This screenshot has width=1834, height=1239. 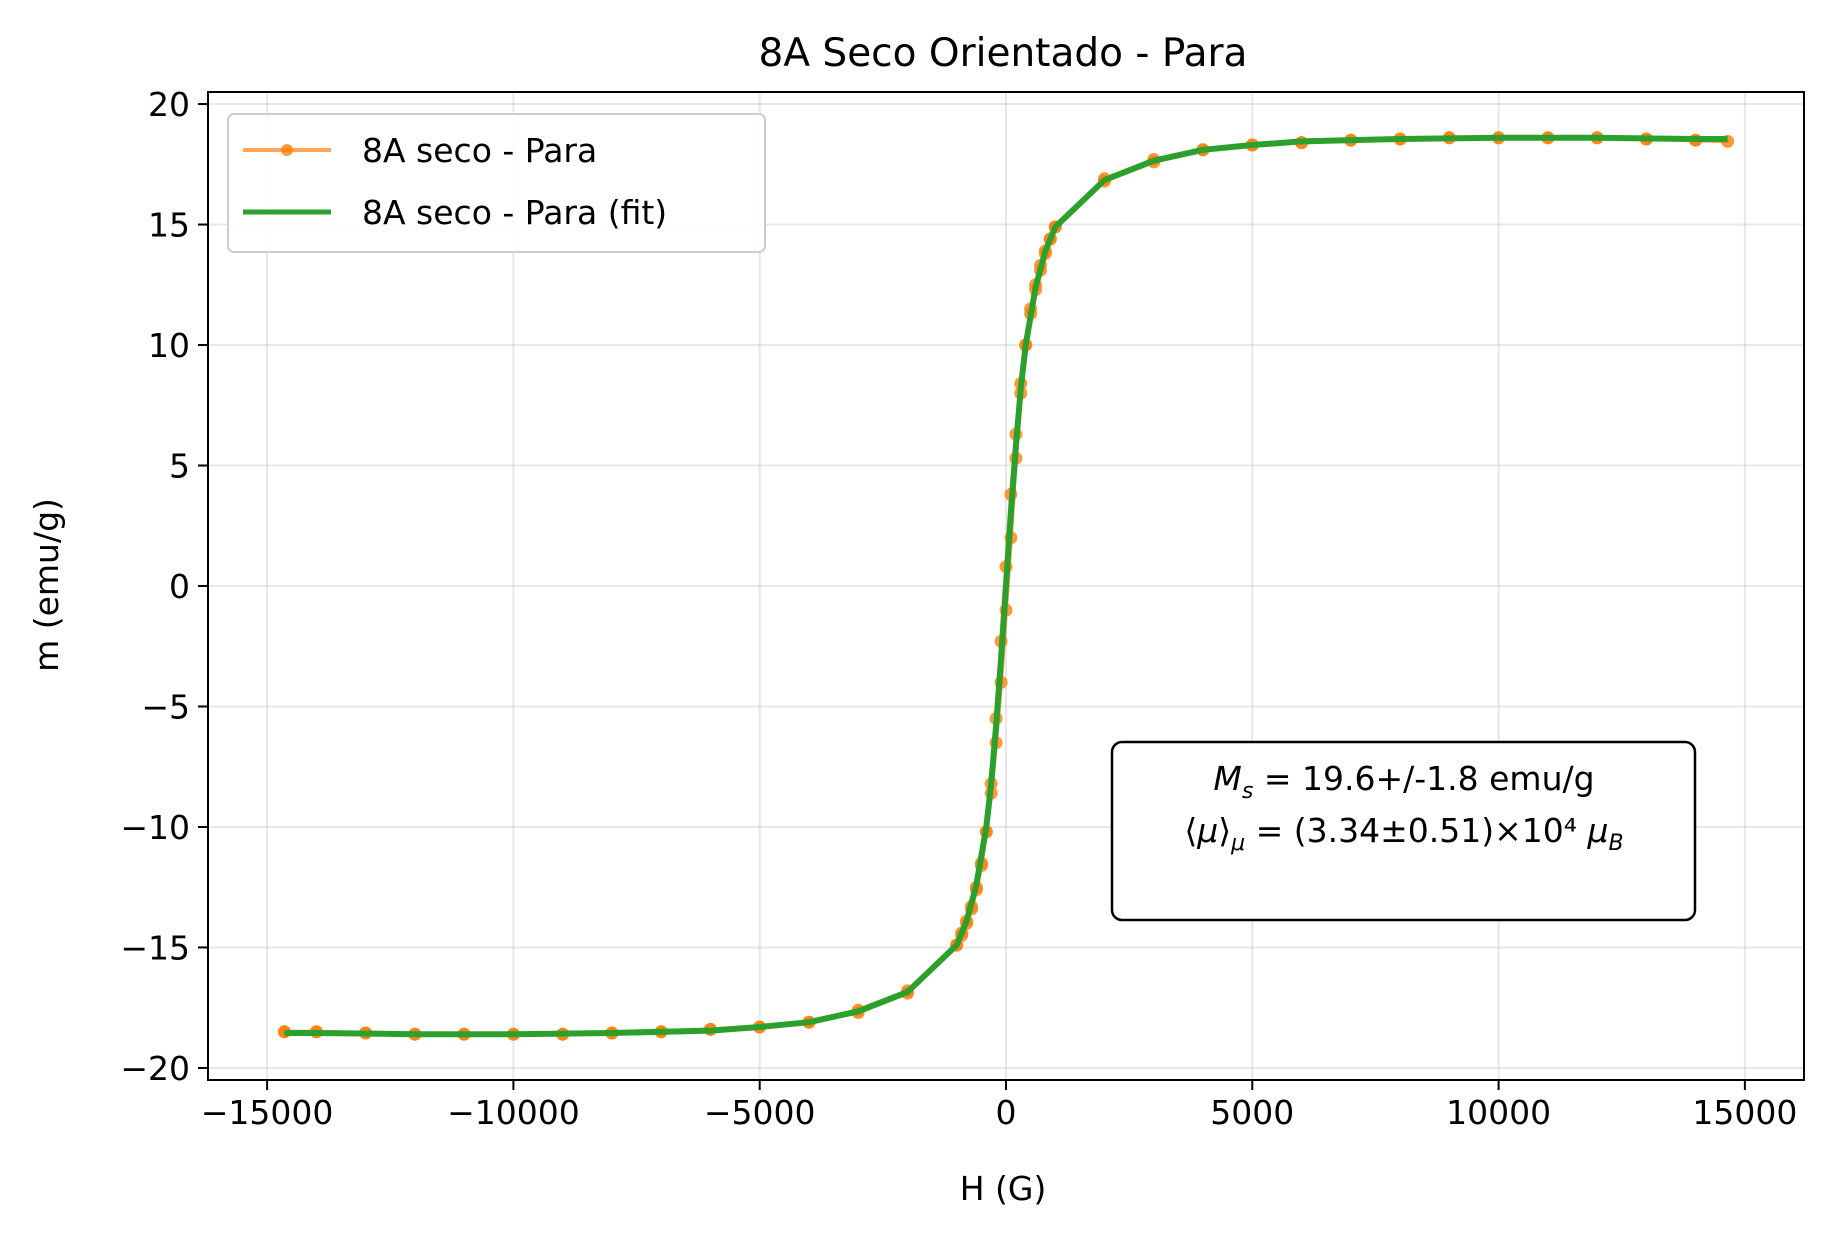 I want to click on annotation-line-mu: ⟨μ⟩μ = (3.34±0.51)×10⁴ μB, so click(x=1403, y=833).